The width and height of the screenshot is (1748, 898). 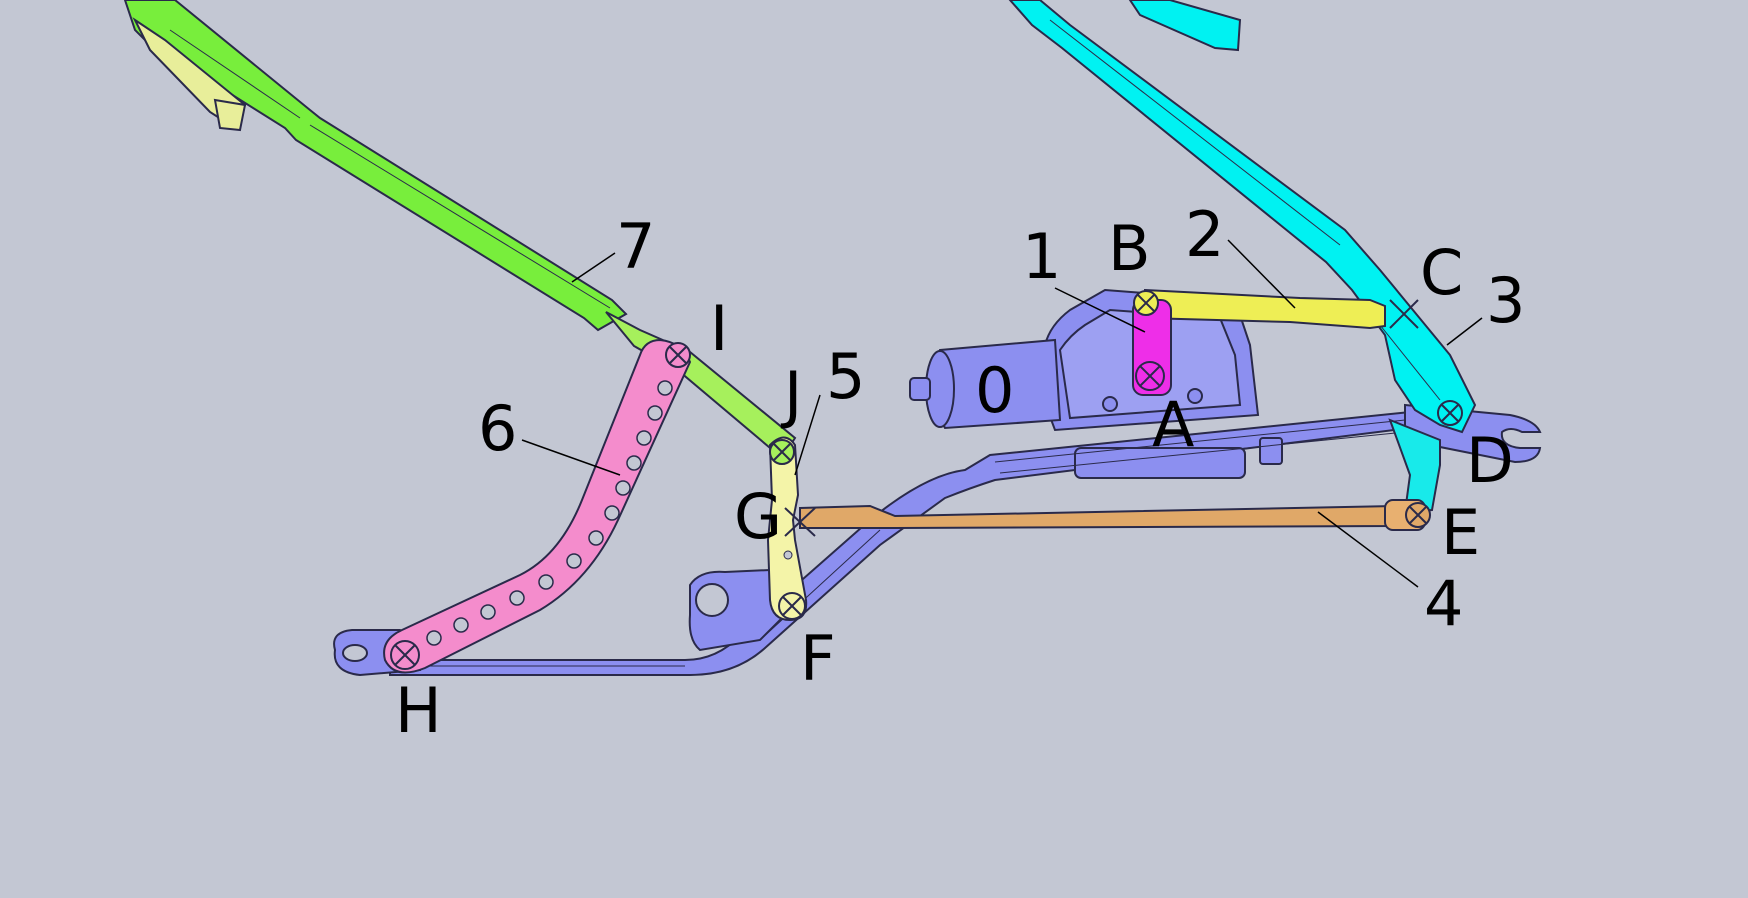 I want to click on label-link-7: 7, so click(x=635, y=246).